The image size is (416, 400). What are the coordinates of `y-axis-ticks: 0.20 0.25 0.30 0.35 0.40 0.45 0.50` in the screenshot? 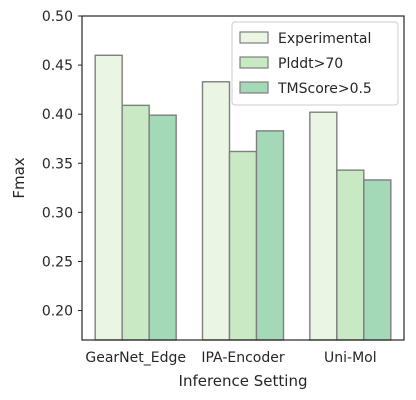 It's located at (62, 164).